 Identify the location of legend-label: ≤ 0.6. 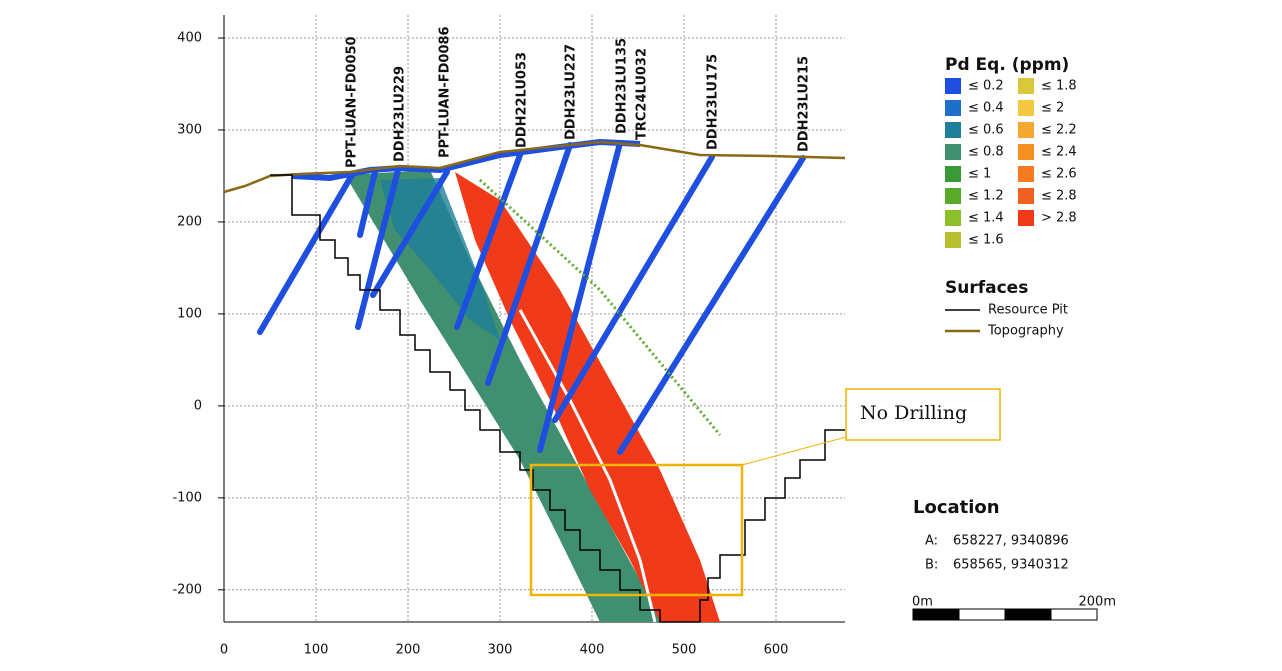
(986, 130).